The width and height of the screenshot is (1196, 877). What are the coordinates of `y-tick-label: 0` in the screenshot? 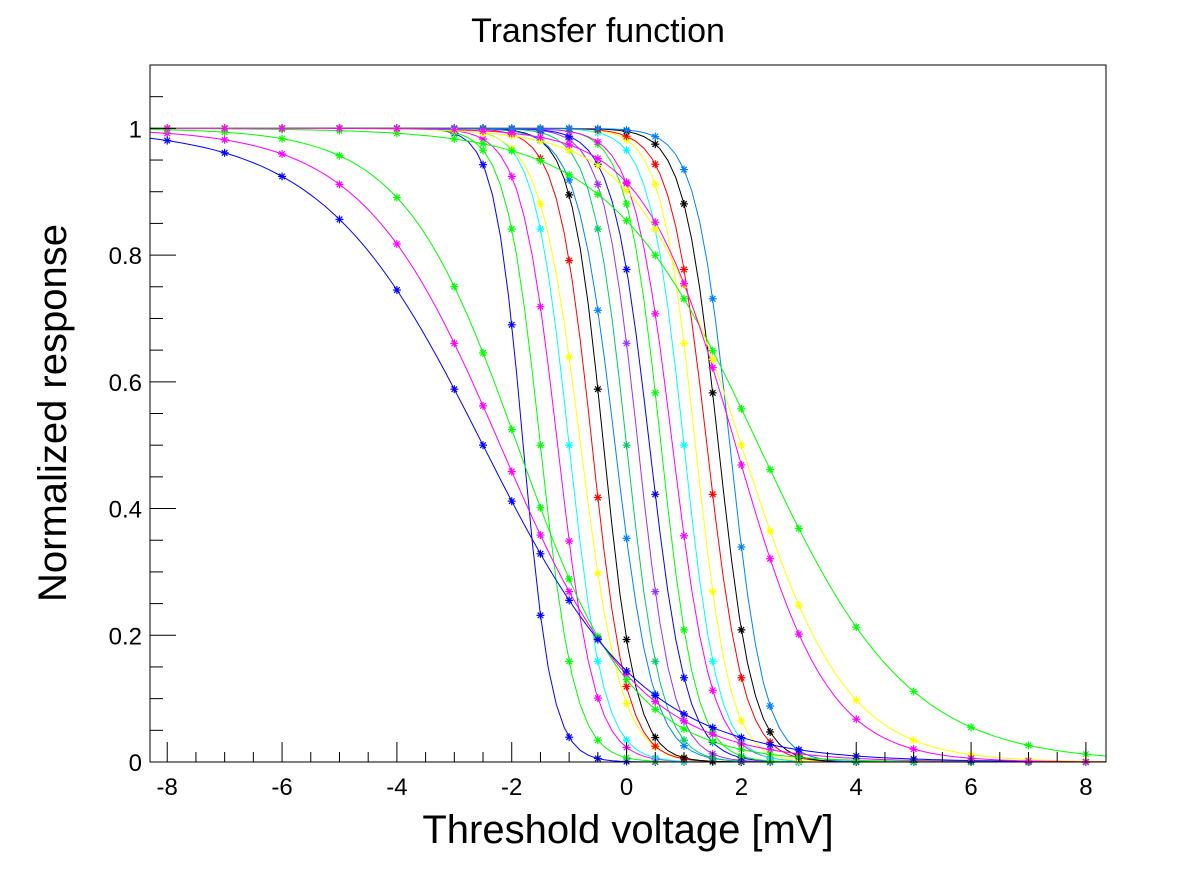 It's located at (135, 763).